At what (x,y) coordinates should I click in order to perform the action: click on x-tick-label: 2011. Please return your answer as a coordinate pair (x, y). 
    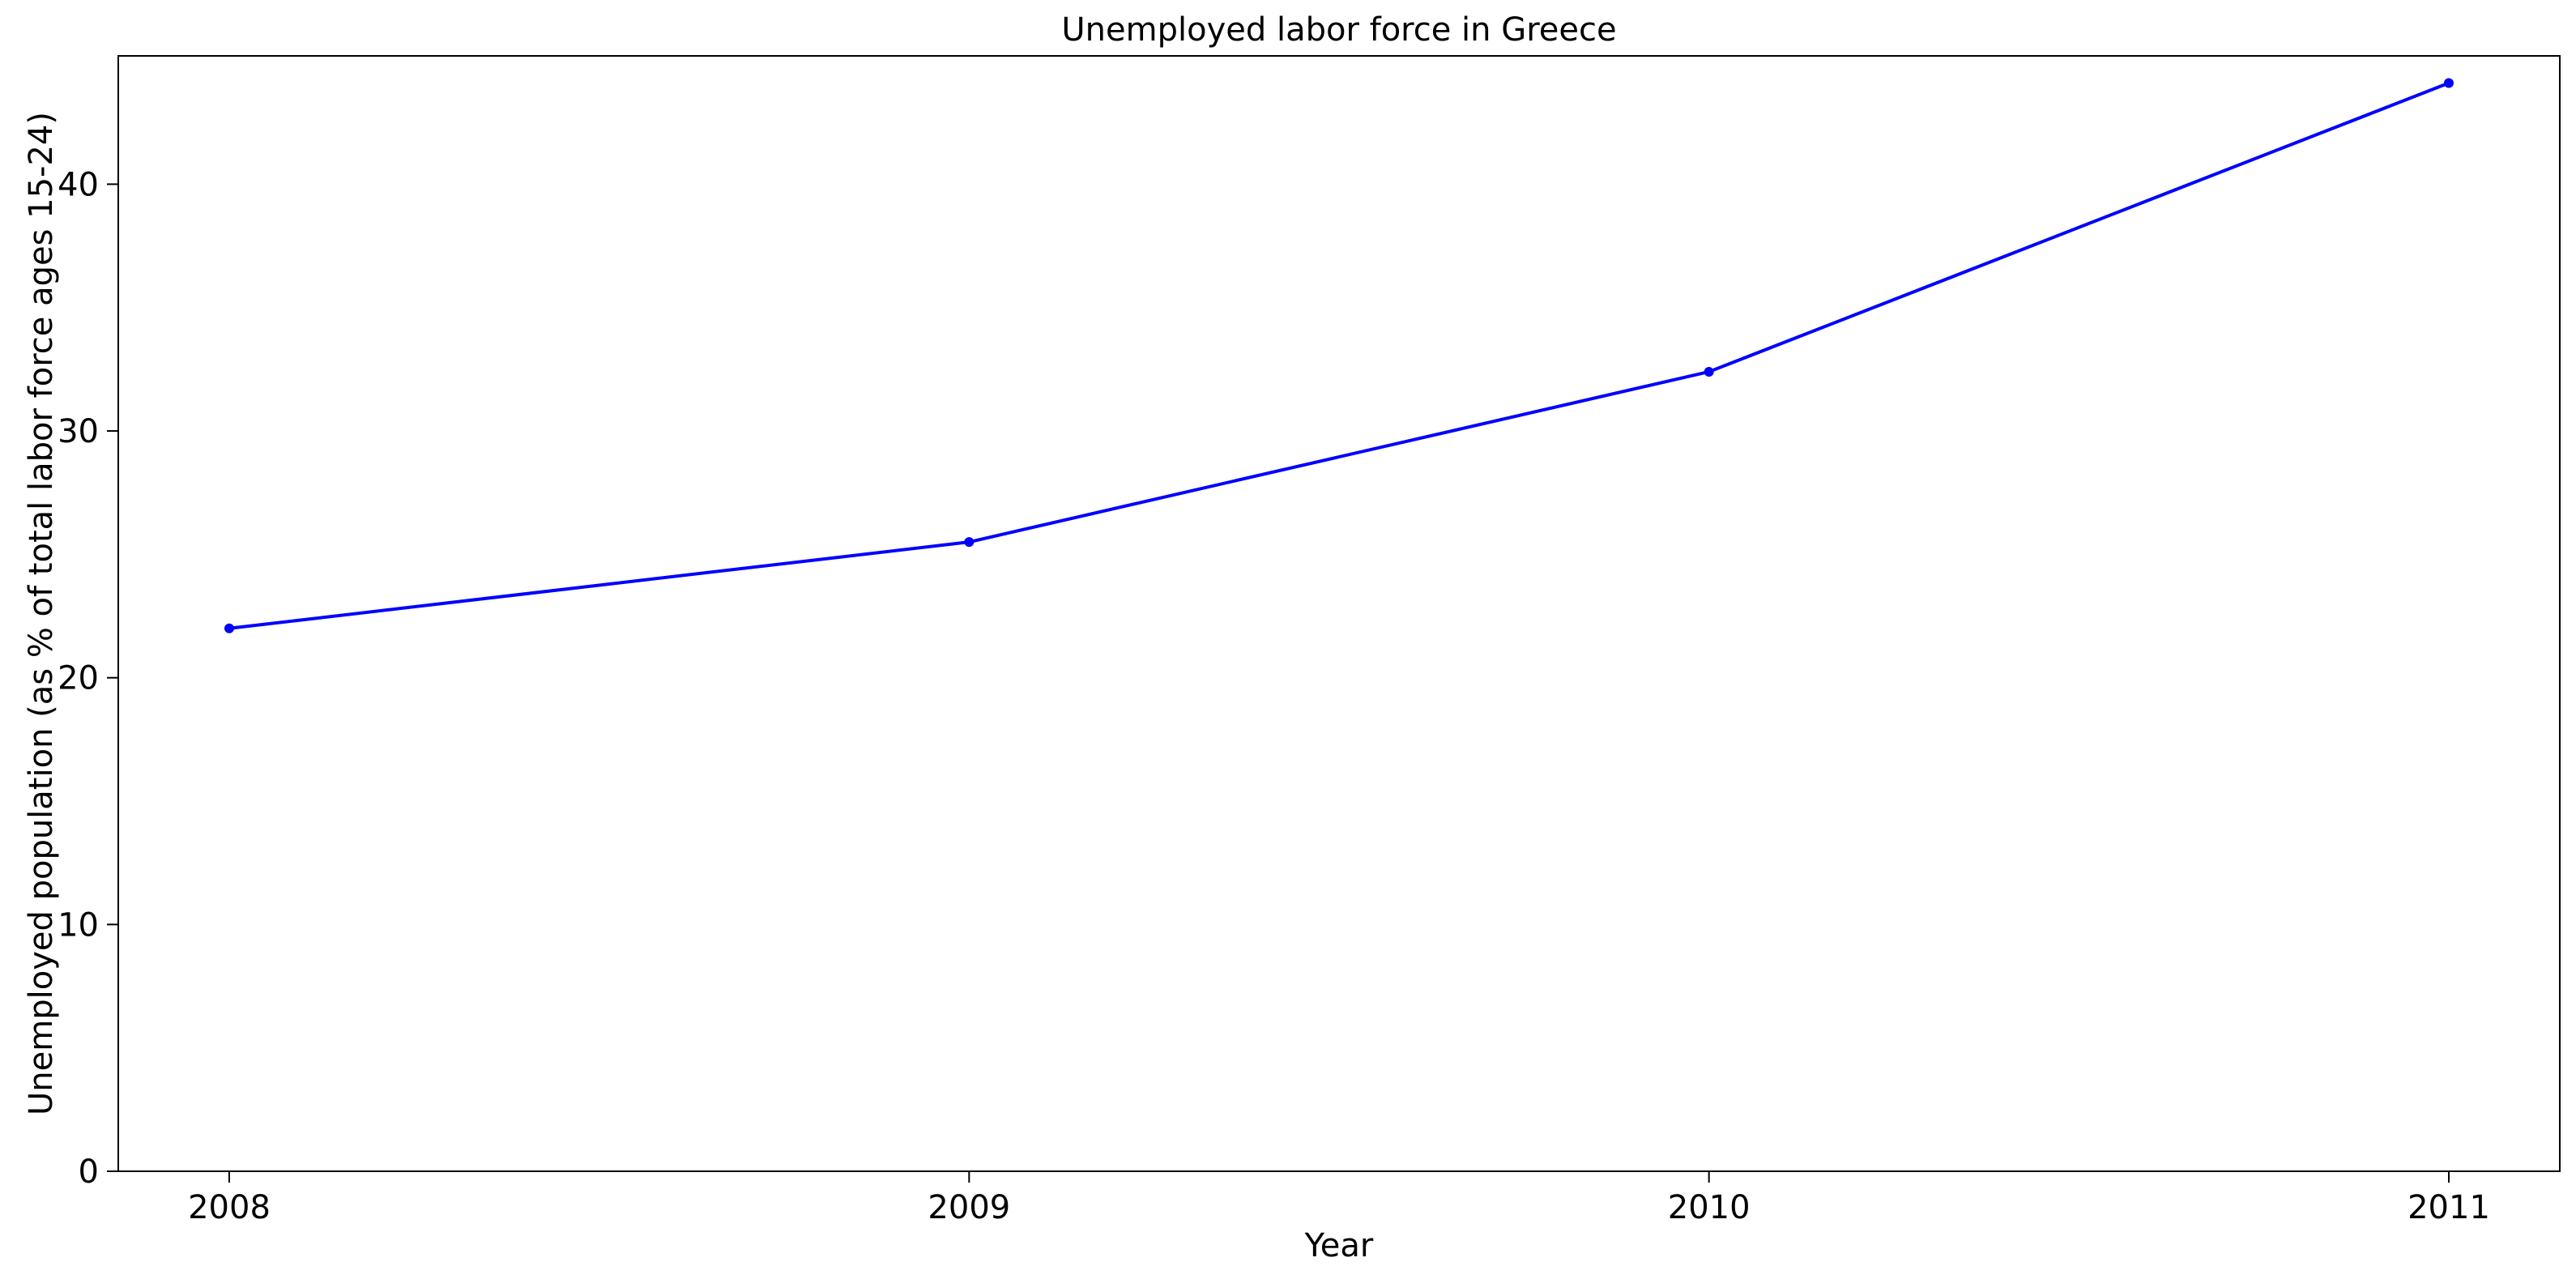
    Looking at the image, I should click on (2449, 1207).